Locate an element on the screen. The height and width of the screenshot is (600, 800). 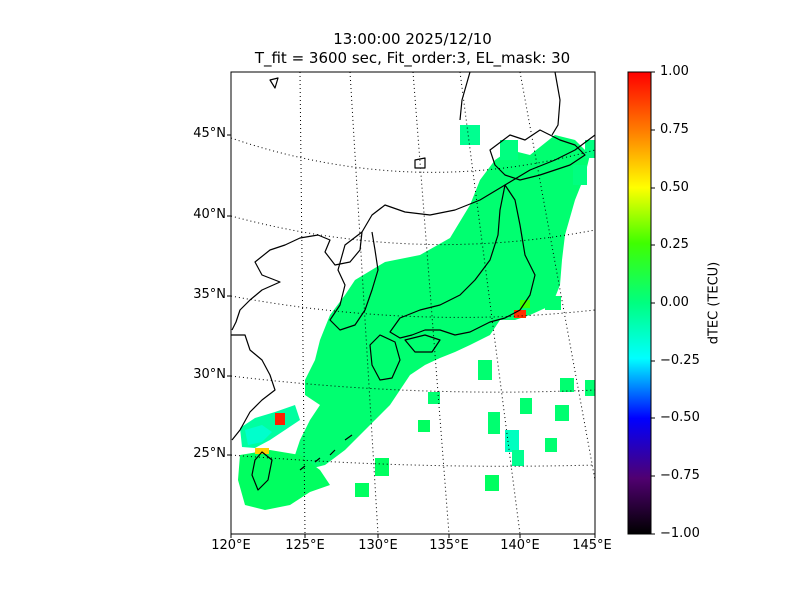
colorbar-label: dTEC (TECU) is located at coordinates (714, 303).